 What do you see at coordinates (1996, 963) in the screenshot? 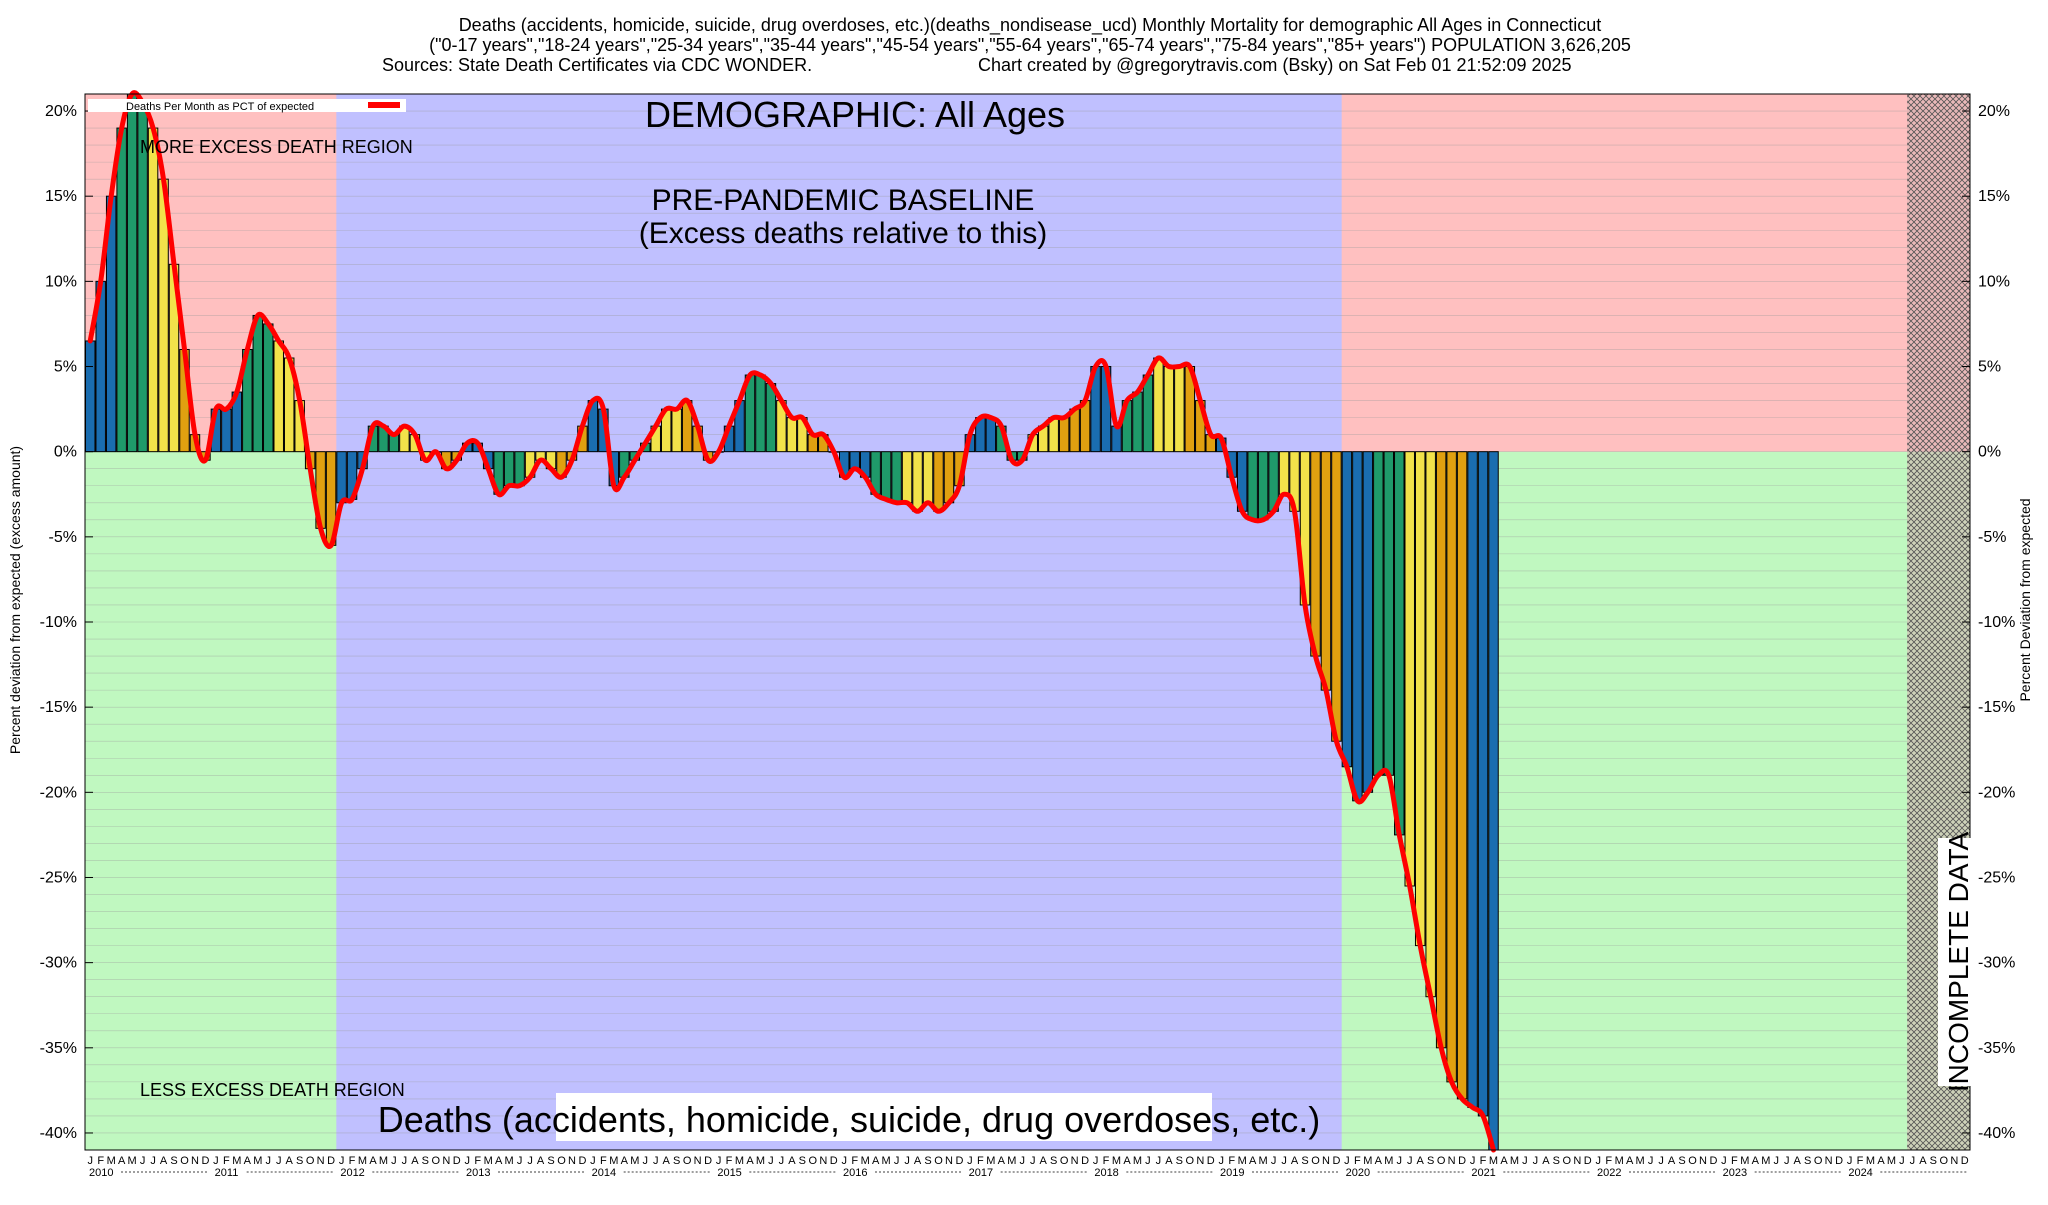
I see `y-tick-label-right: -30%` at bounding box center [1996, 963].